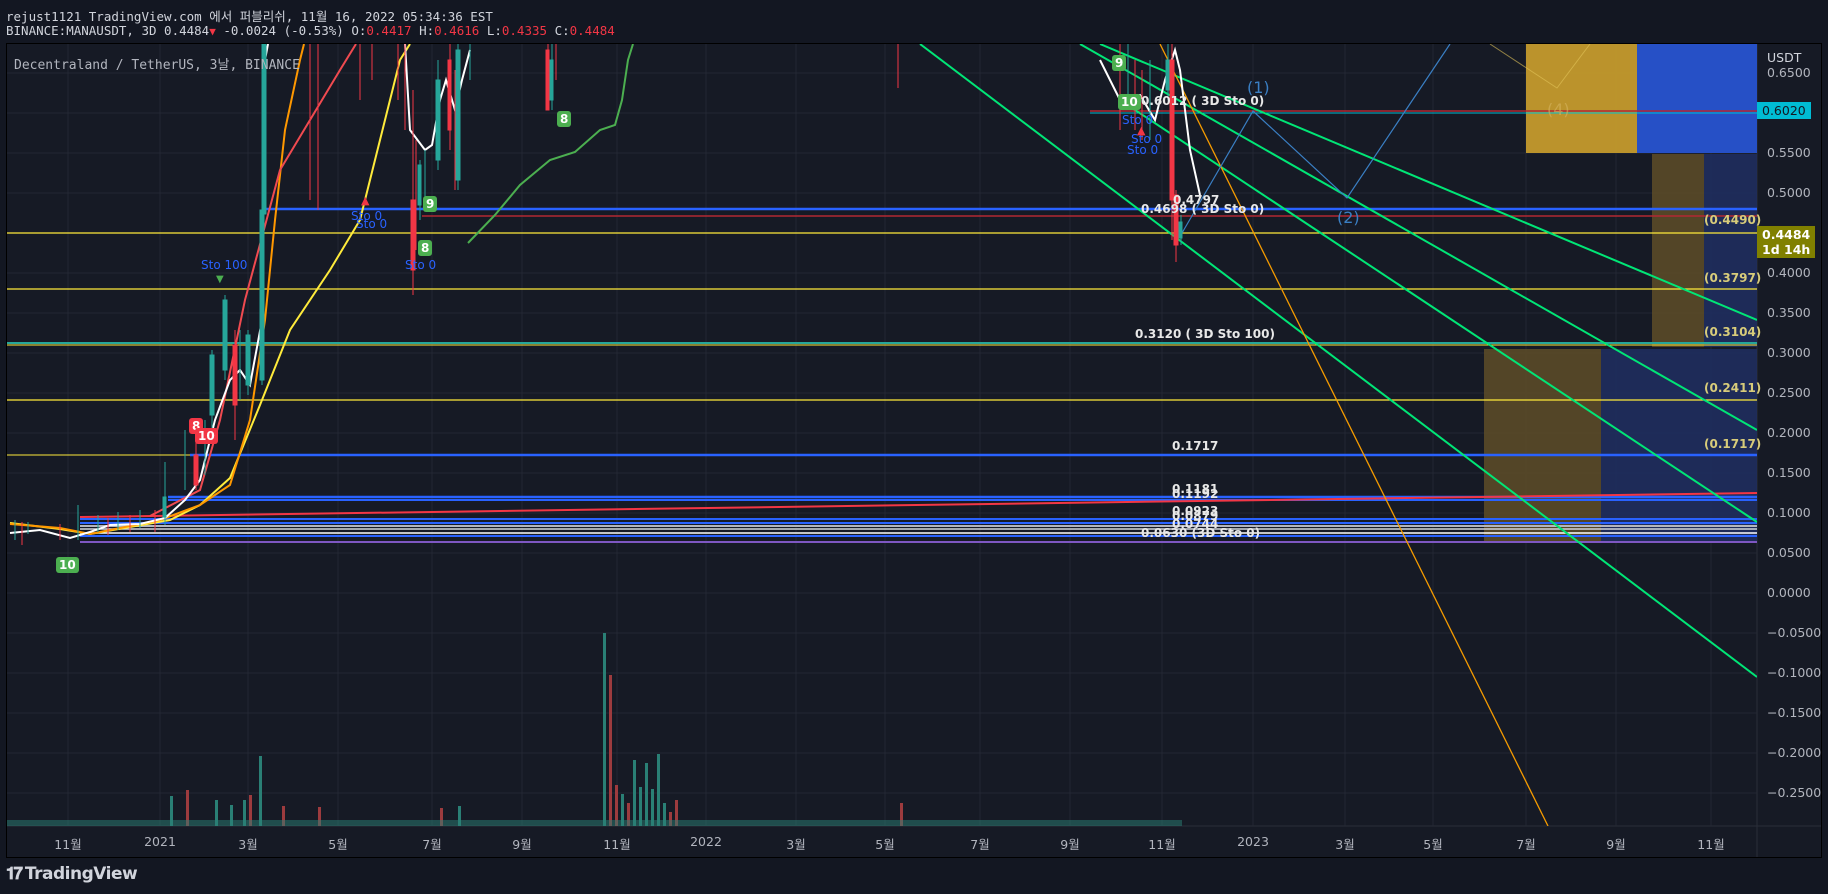 The width and height of the screenshot is (1828, 894). Describe the element at coordinates (1784, 110) in the screenshot. I see `price-tag-0602: 0.6020` at that location.